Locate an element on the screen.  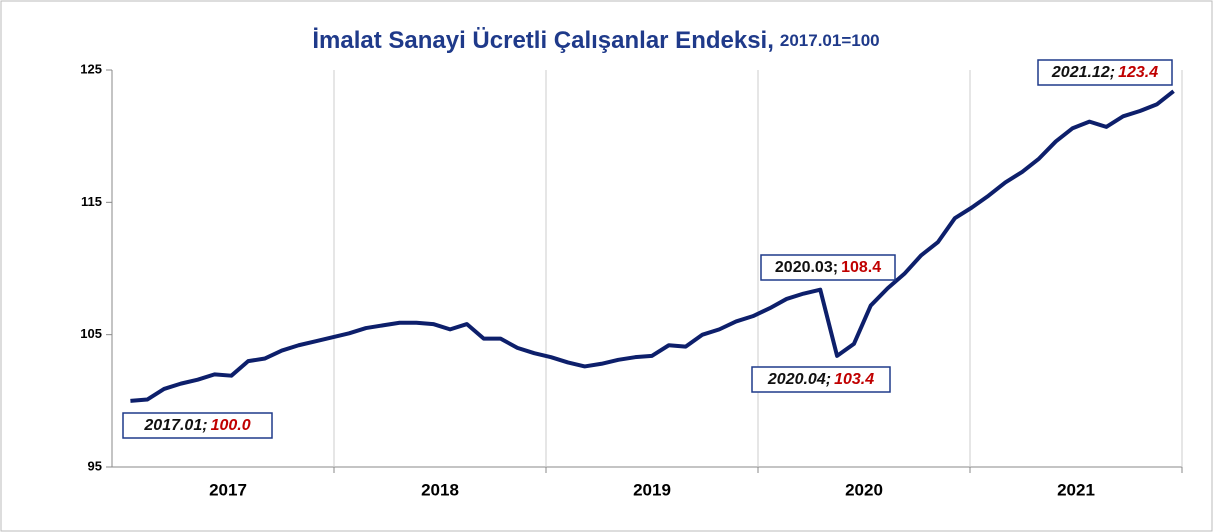
annotation: 2021.12; 123.4 is located at coordinates (1104, 72).